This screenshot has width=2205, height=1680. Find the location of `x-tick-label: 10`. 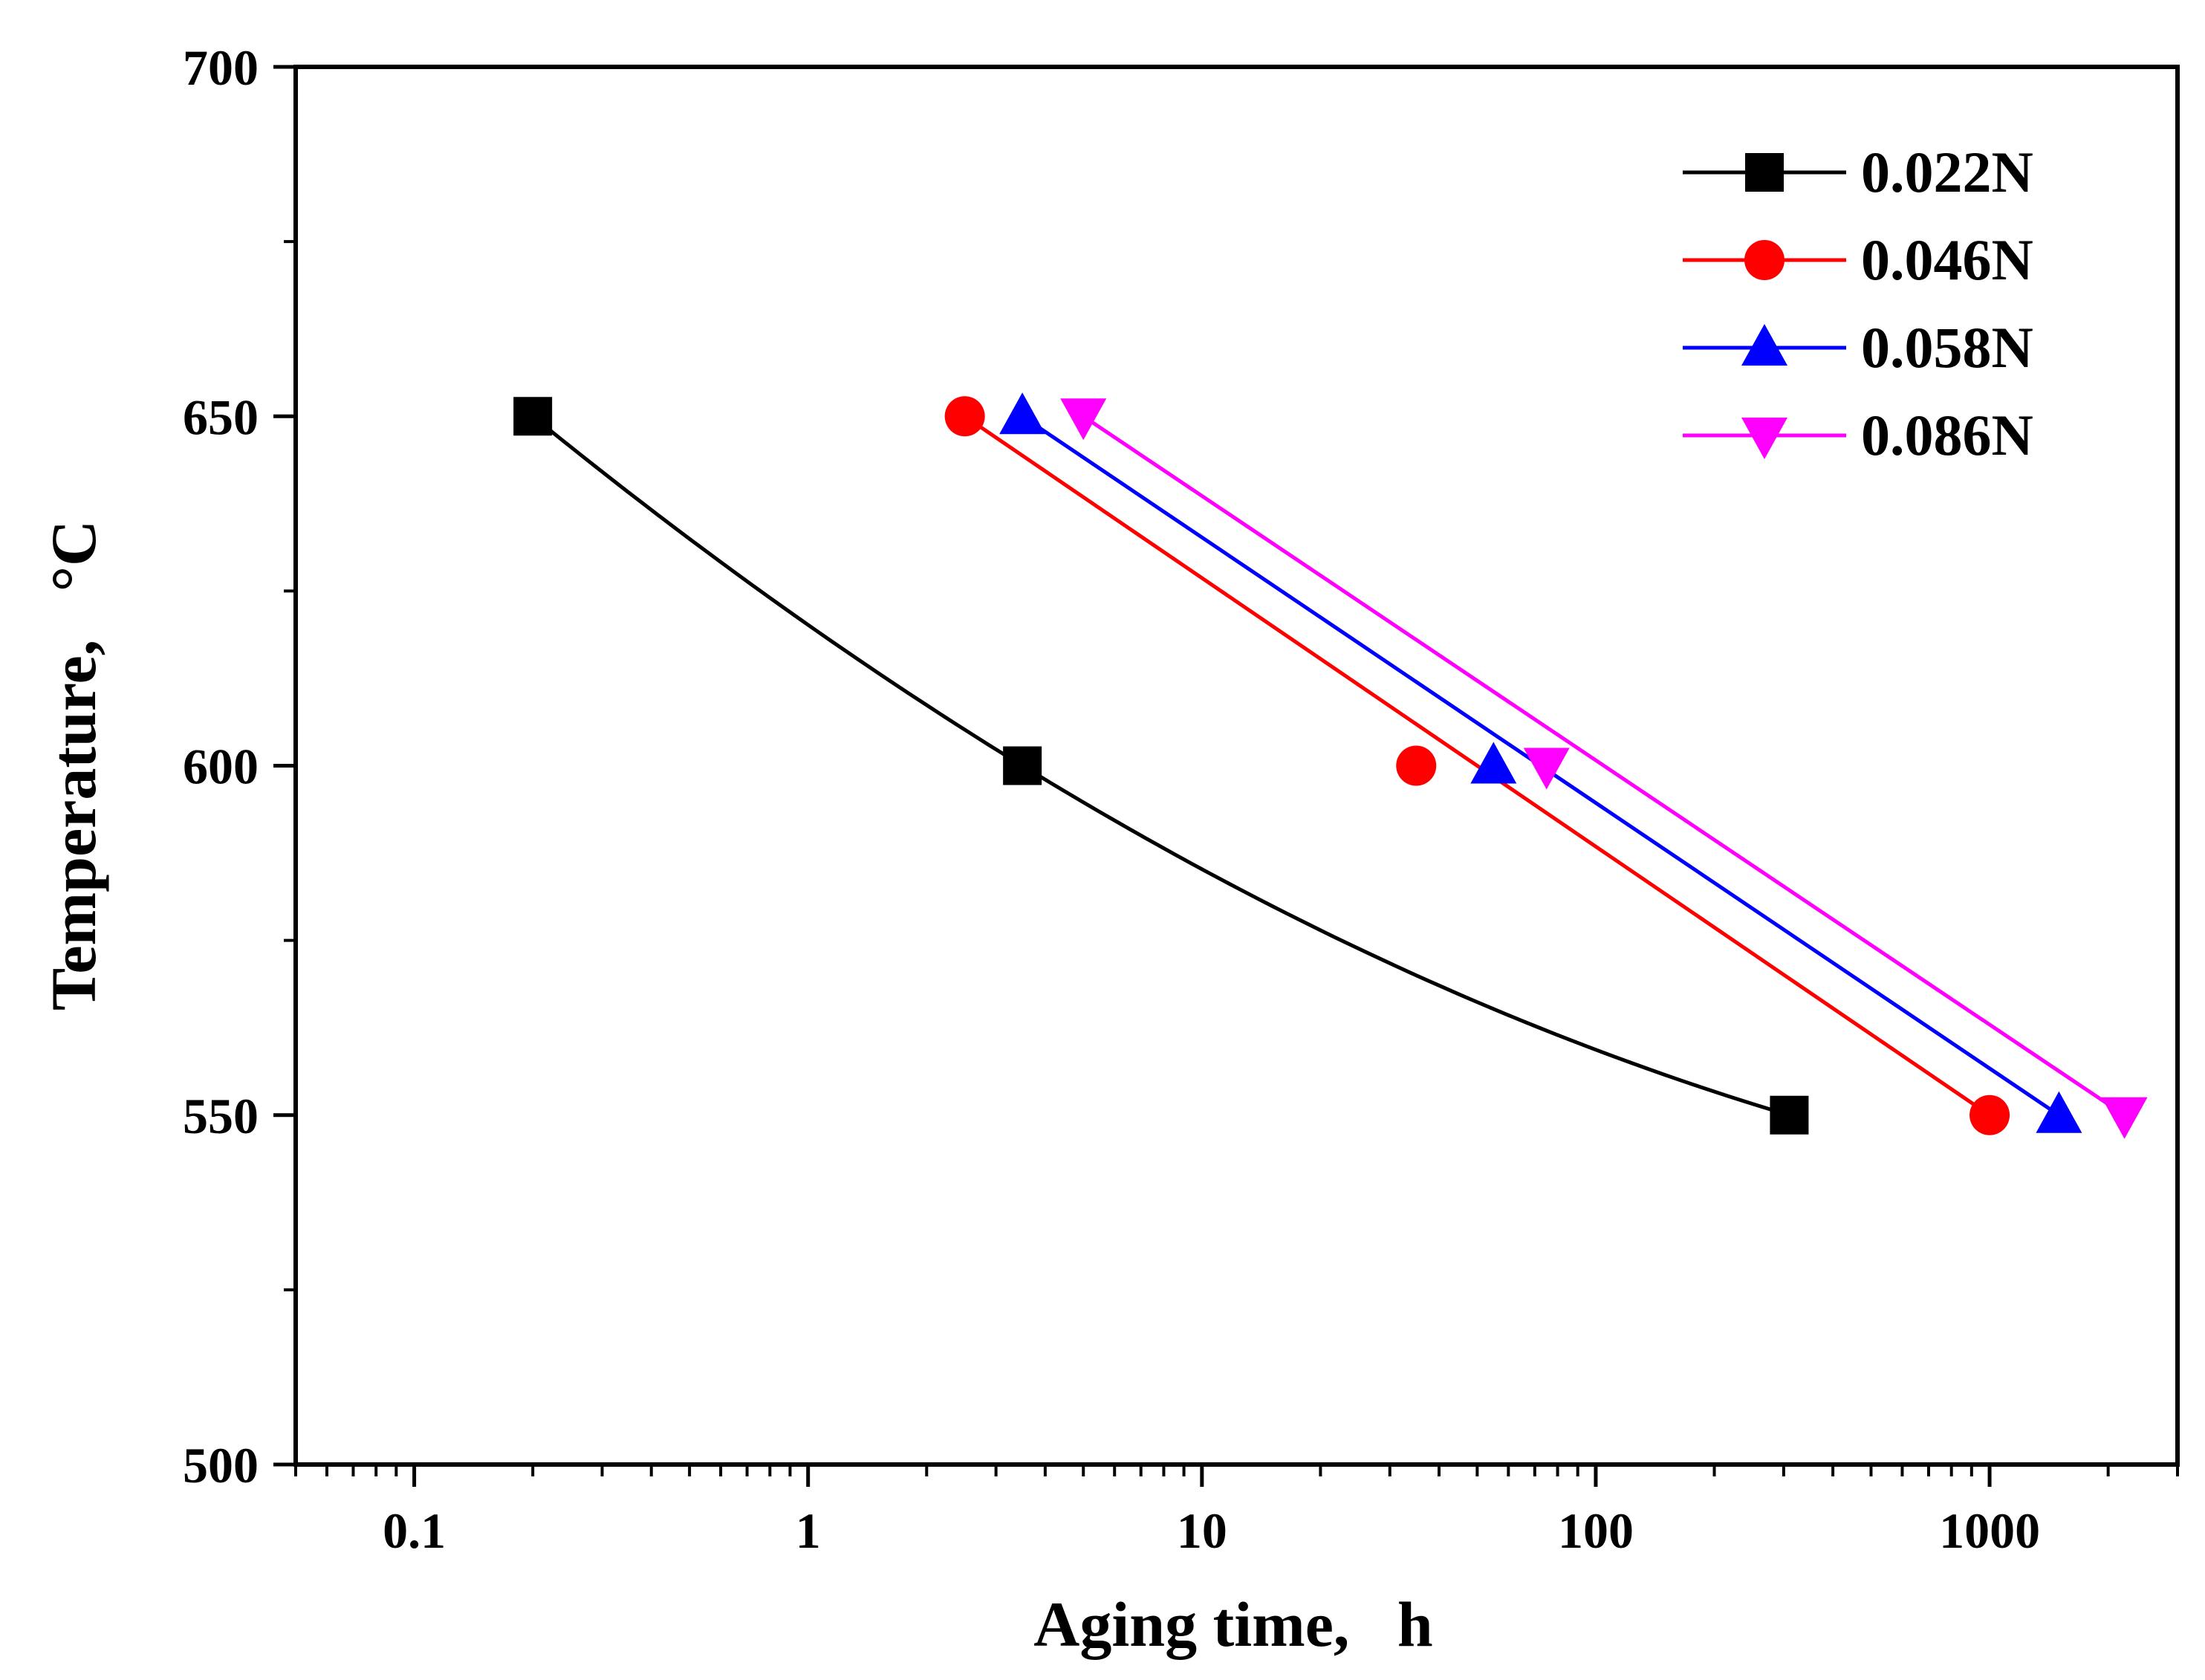

x-tick-label: 10 is located at coordinates (1202, 1531).